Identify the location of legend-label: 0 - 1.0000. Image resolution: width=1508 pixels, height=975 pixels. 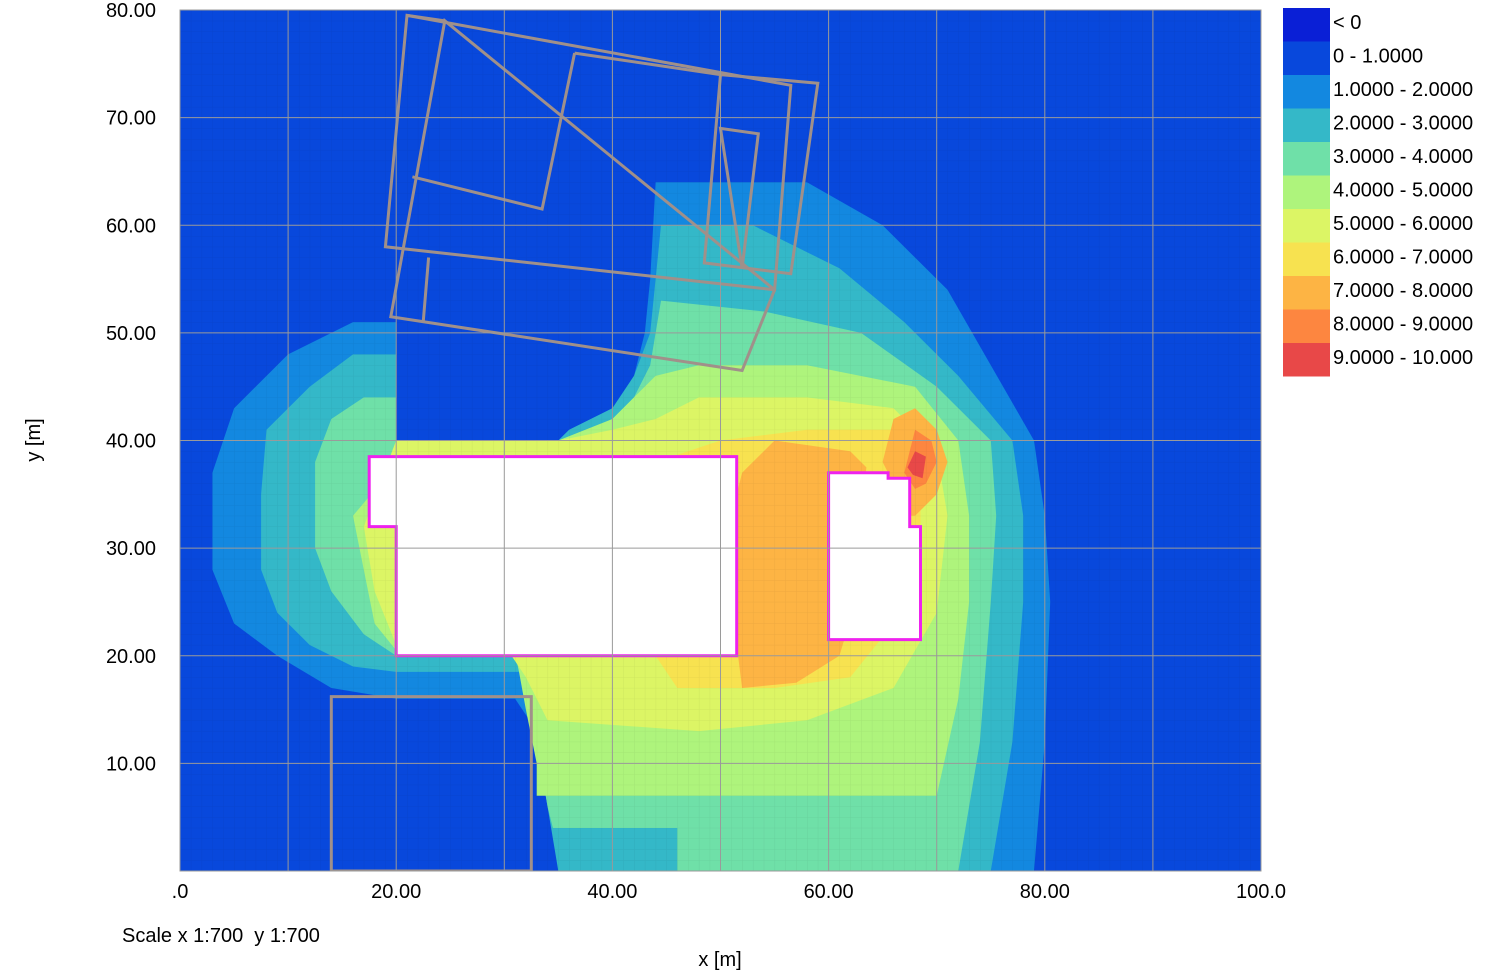
(1378, 57).